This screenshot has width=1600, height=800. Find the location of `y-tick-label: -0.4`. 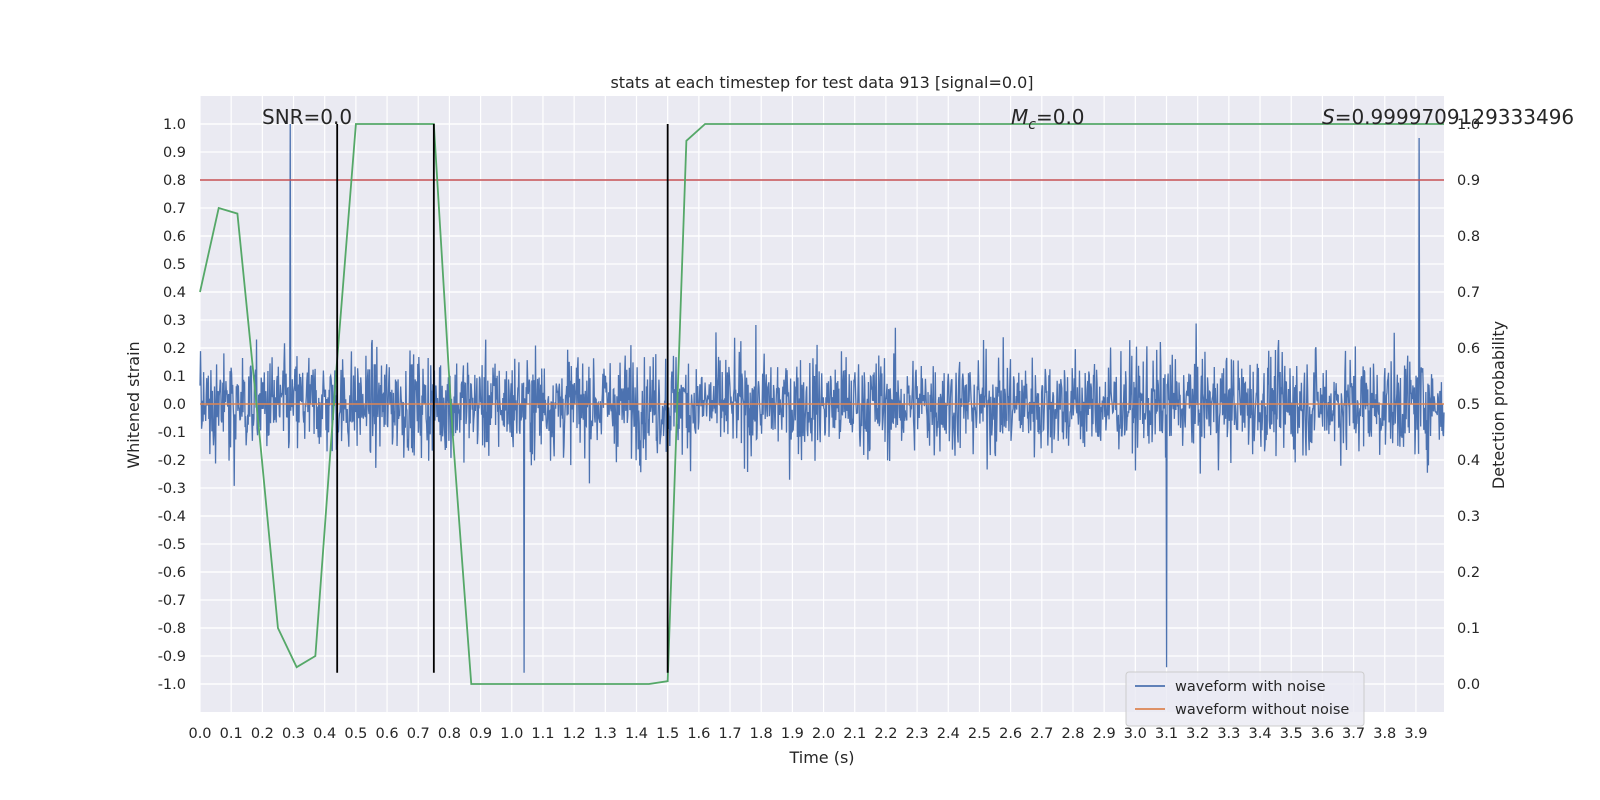

y-tick-label: -0.4 is located at coordinates (172, 517).